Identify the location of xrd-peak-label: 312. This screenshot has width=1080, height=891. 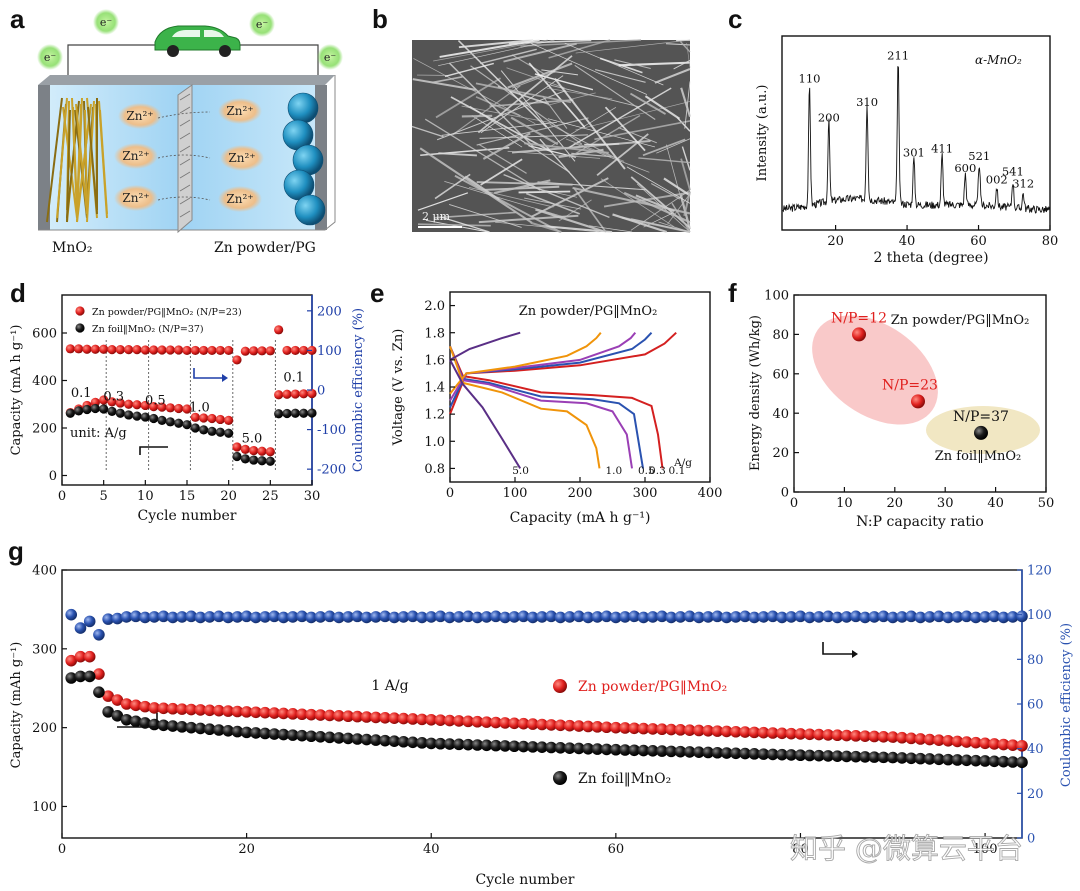
(1023, 183).